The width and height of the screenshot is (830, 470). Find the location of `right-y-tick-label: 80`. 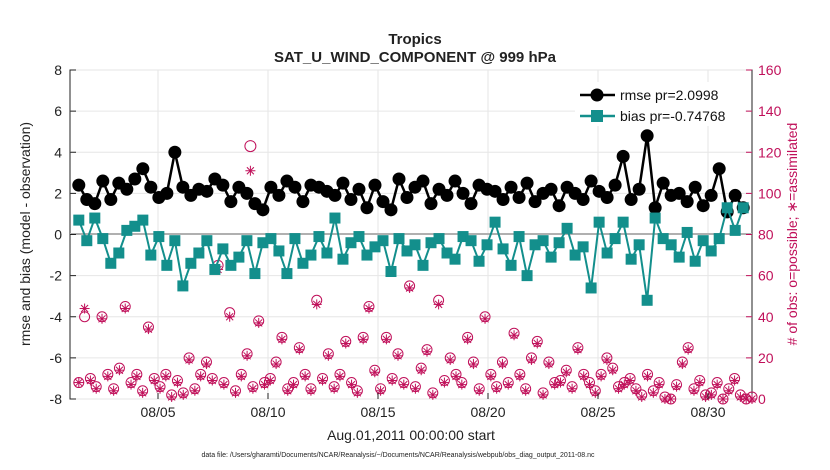

right-y-tick-label: 80 is located at coordinates (766, 235).